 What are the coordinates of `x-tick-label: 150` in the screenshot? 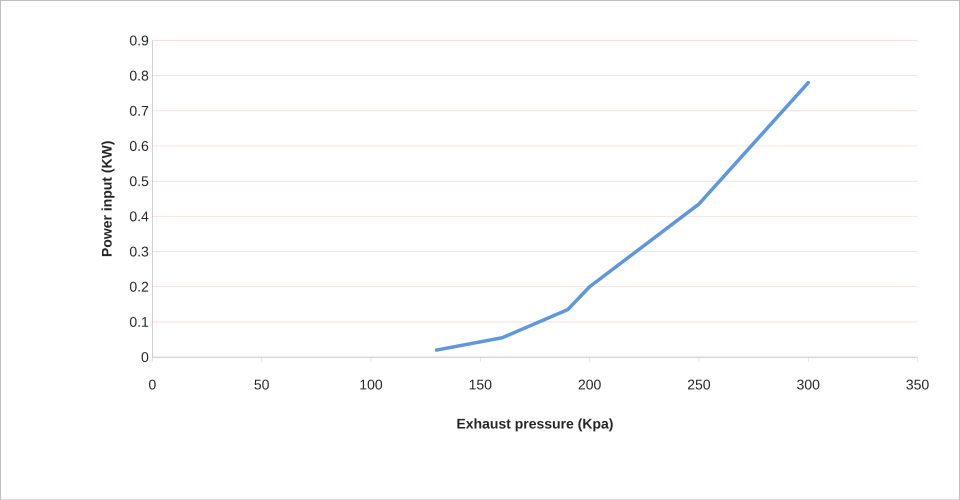 It's located at (481, 384).